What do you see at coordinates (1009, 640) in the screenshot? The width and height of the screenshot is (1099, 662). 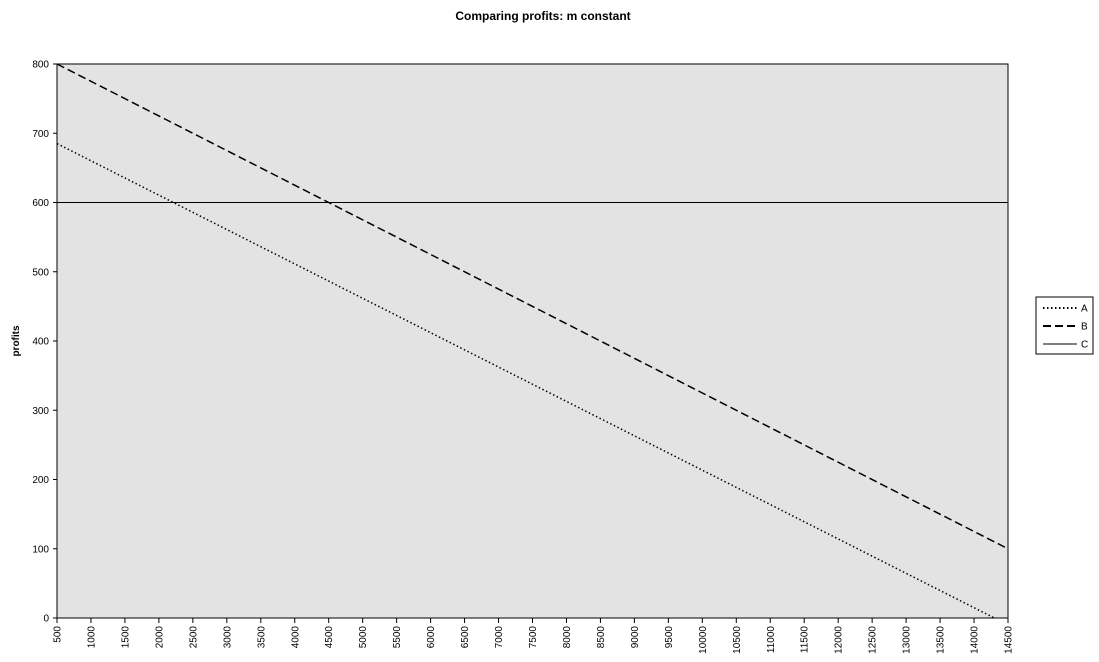 I see `x-tick-label: 14500` at bounding box center [1009, 640].